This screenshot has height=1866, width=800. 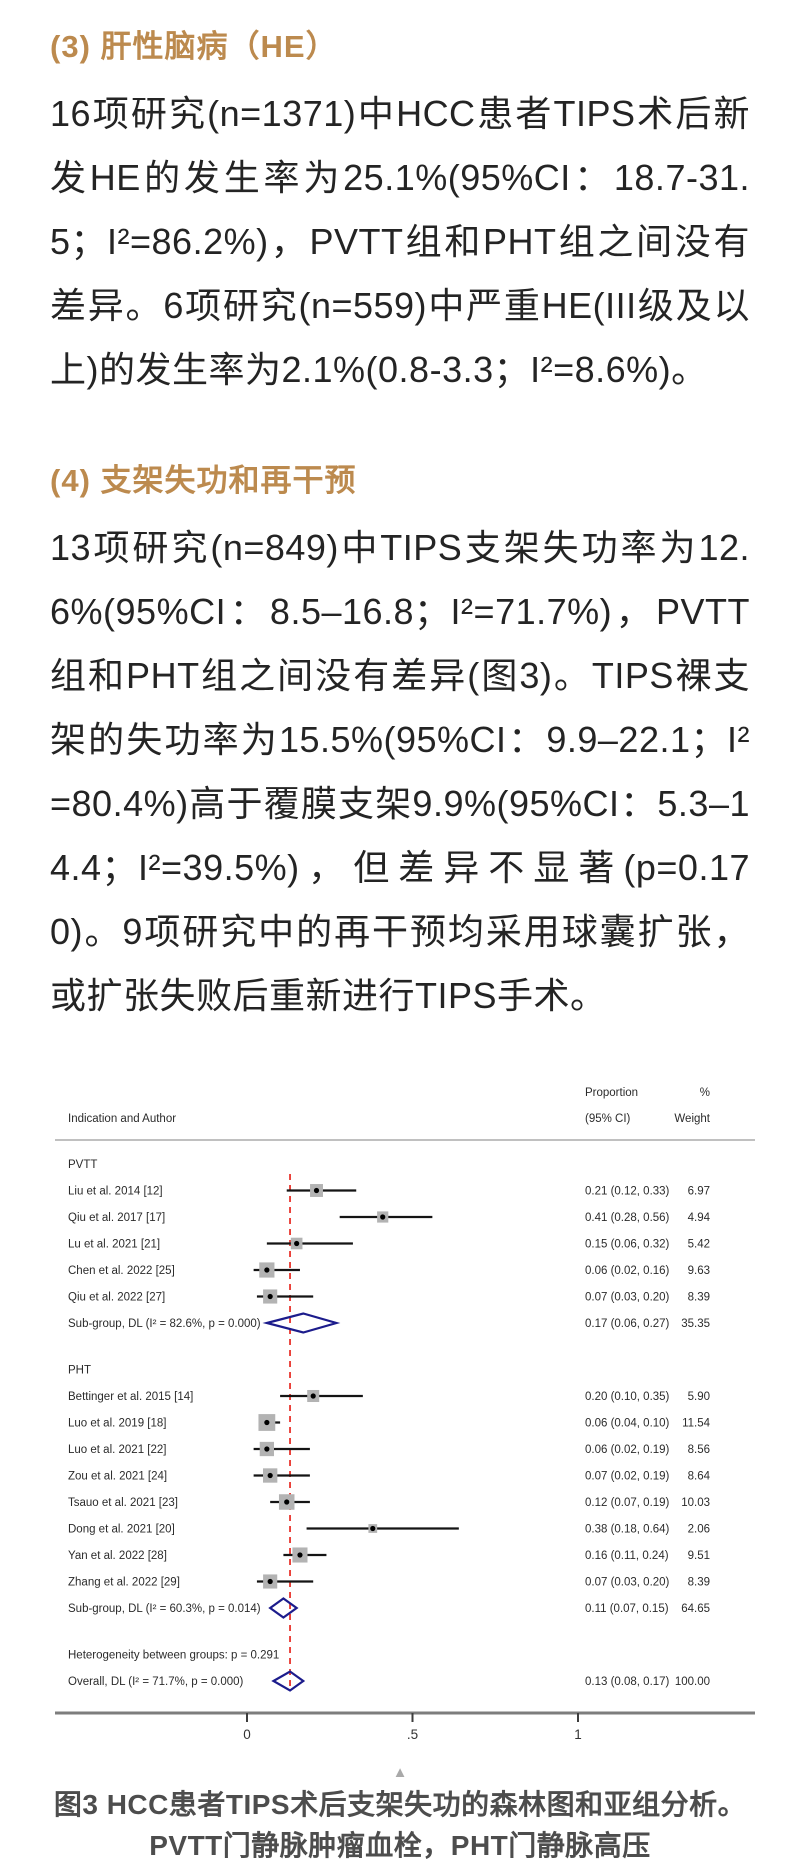 What do you see at coordinates (79, 1370) in the screenshot?
I see `group-label: PHT` at bounding box center [79, 1370].